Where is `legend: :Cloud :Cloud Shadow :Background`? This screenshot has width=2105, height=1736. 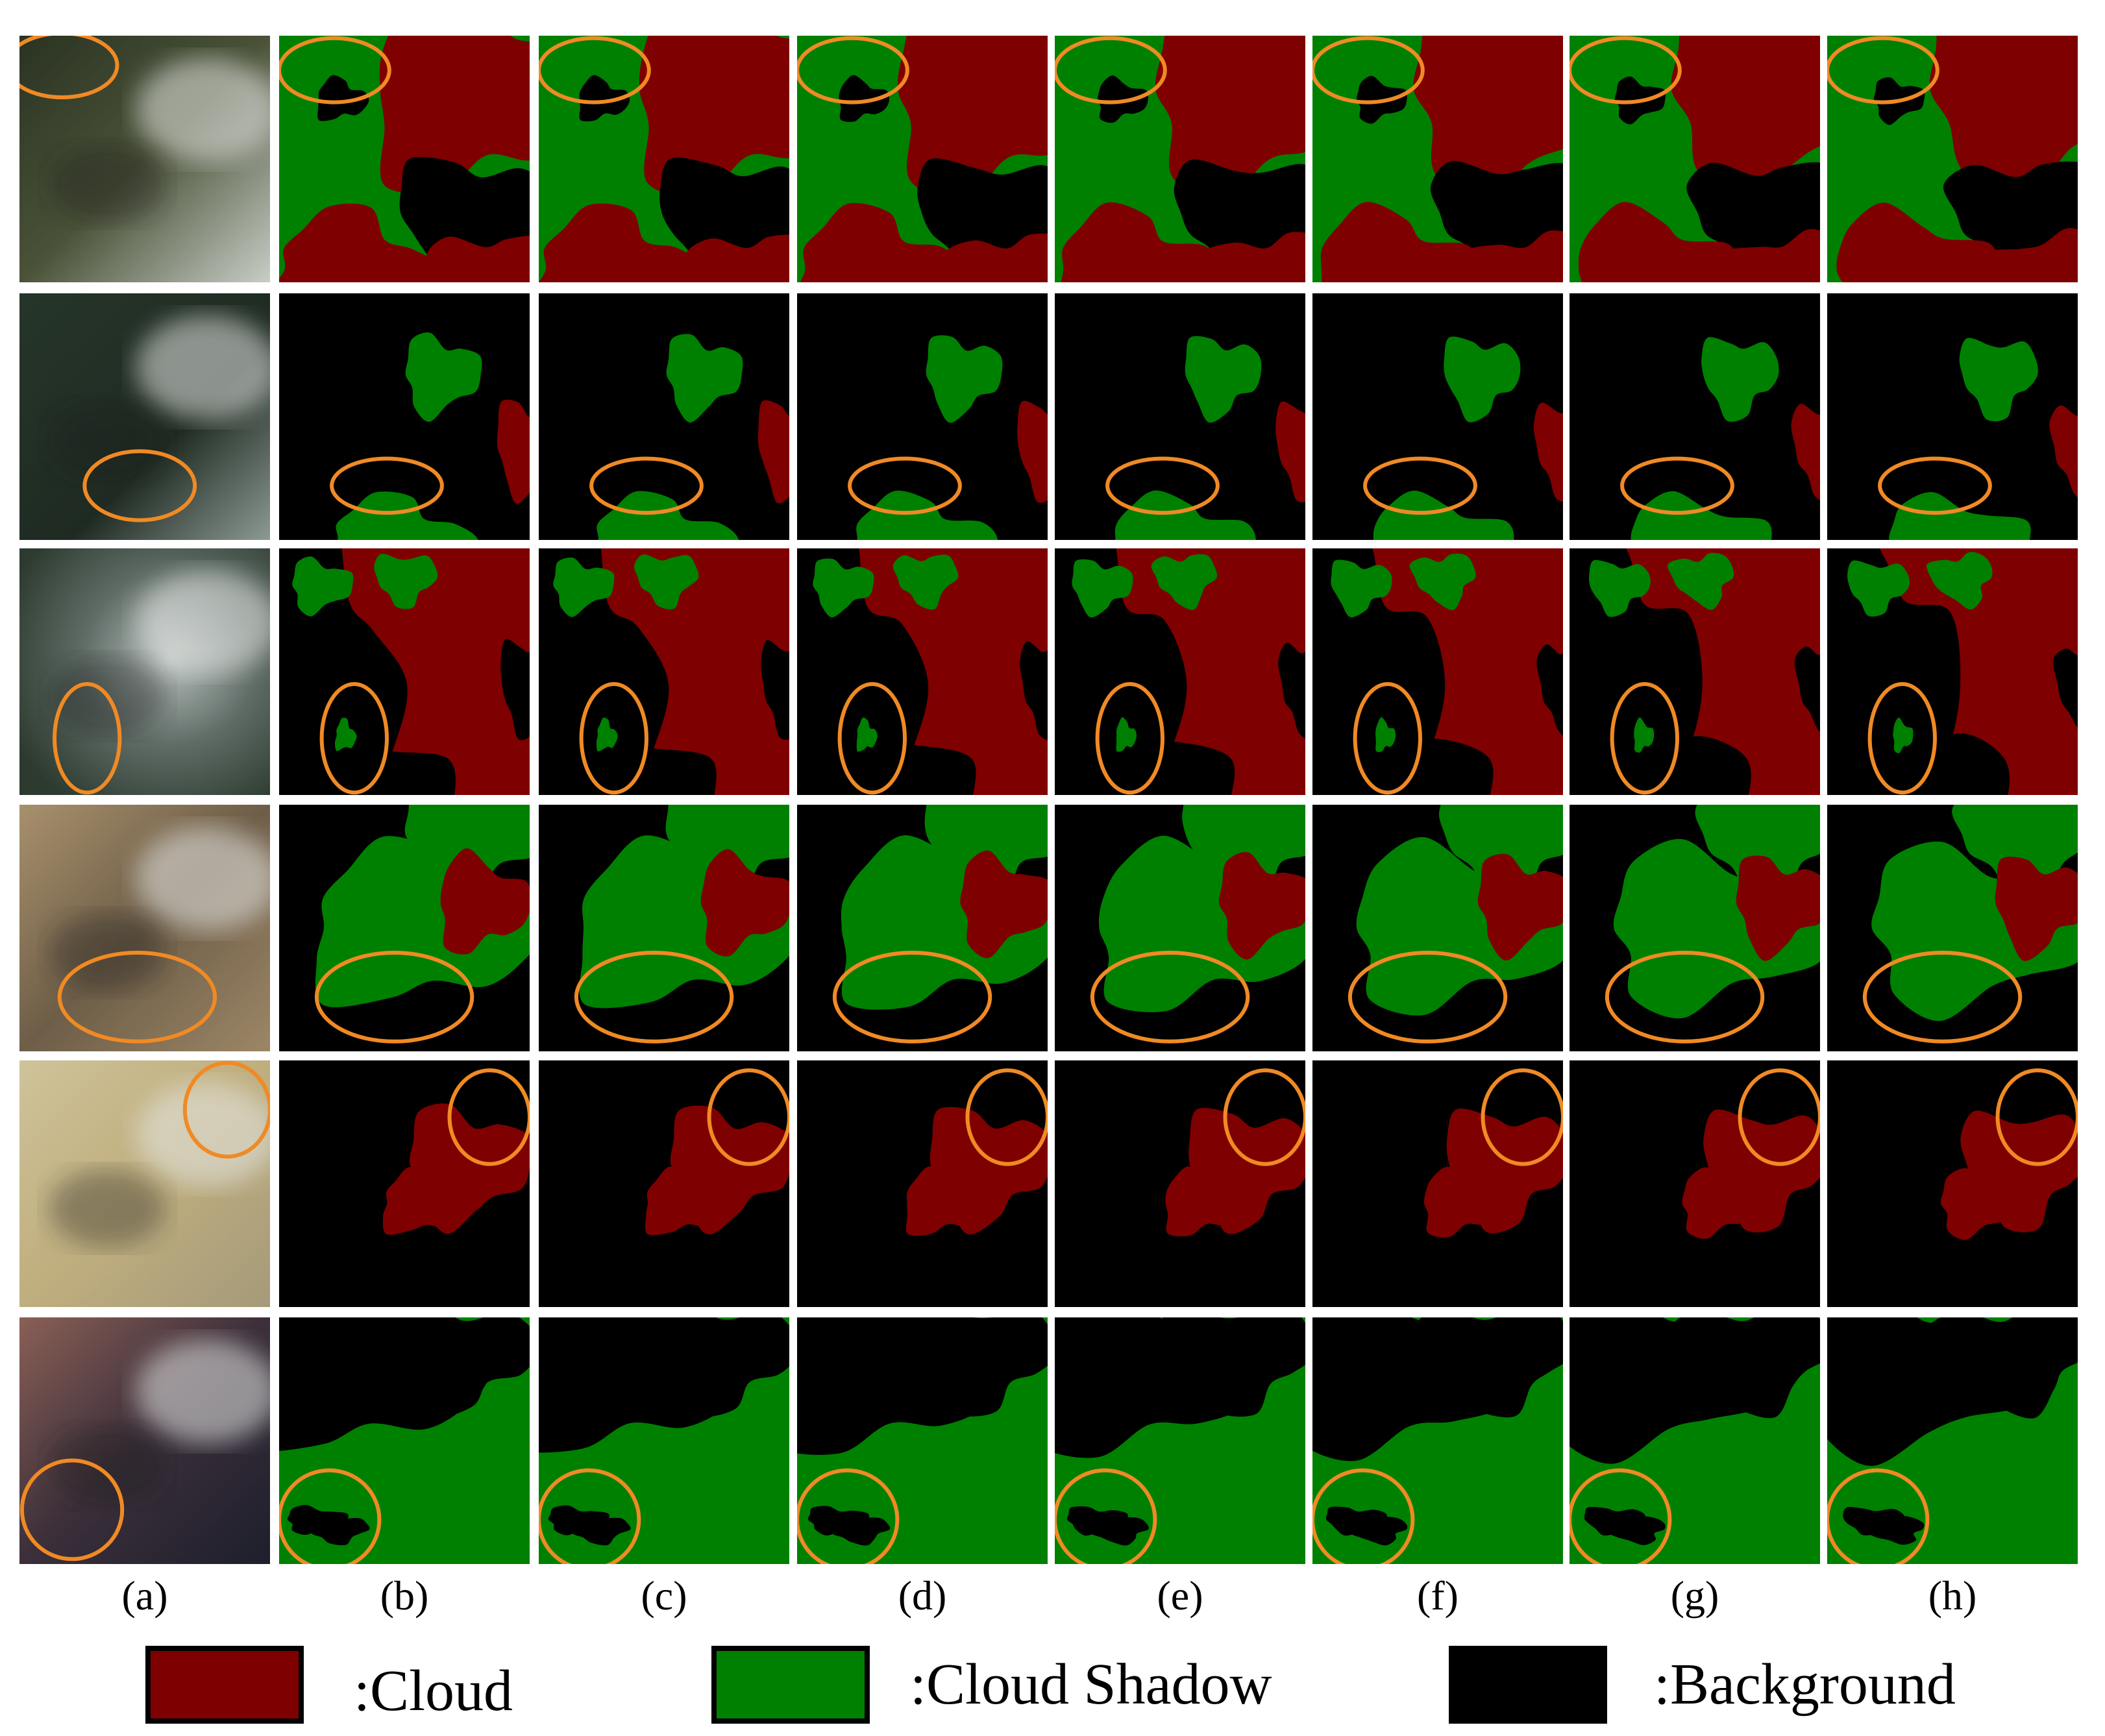 legend: :Cloud :Cloud Shadow :Background is located at coordinates (1050, 1685).